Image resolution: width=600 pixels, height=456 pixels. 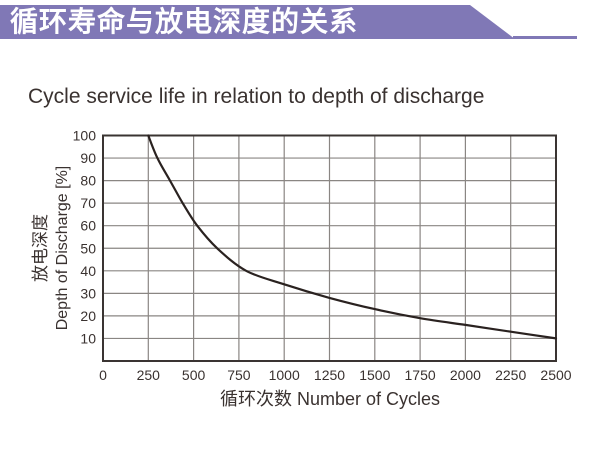 What do you see at coordinates (374, 375) in the screenshot?
I see `x-tick-label: 1500` at bounding box center [374, 375].